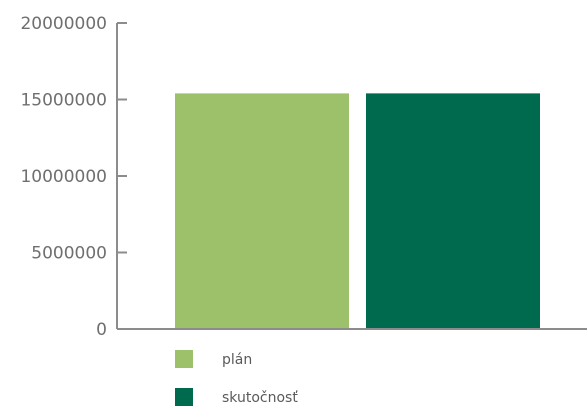 The image size is (587, 408). What do you see at coordinates (236, 378) in the screenshot?
I see `legend: plán skutočnosť` at bounding box center [236, 378].